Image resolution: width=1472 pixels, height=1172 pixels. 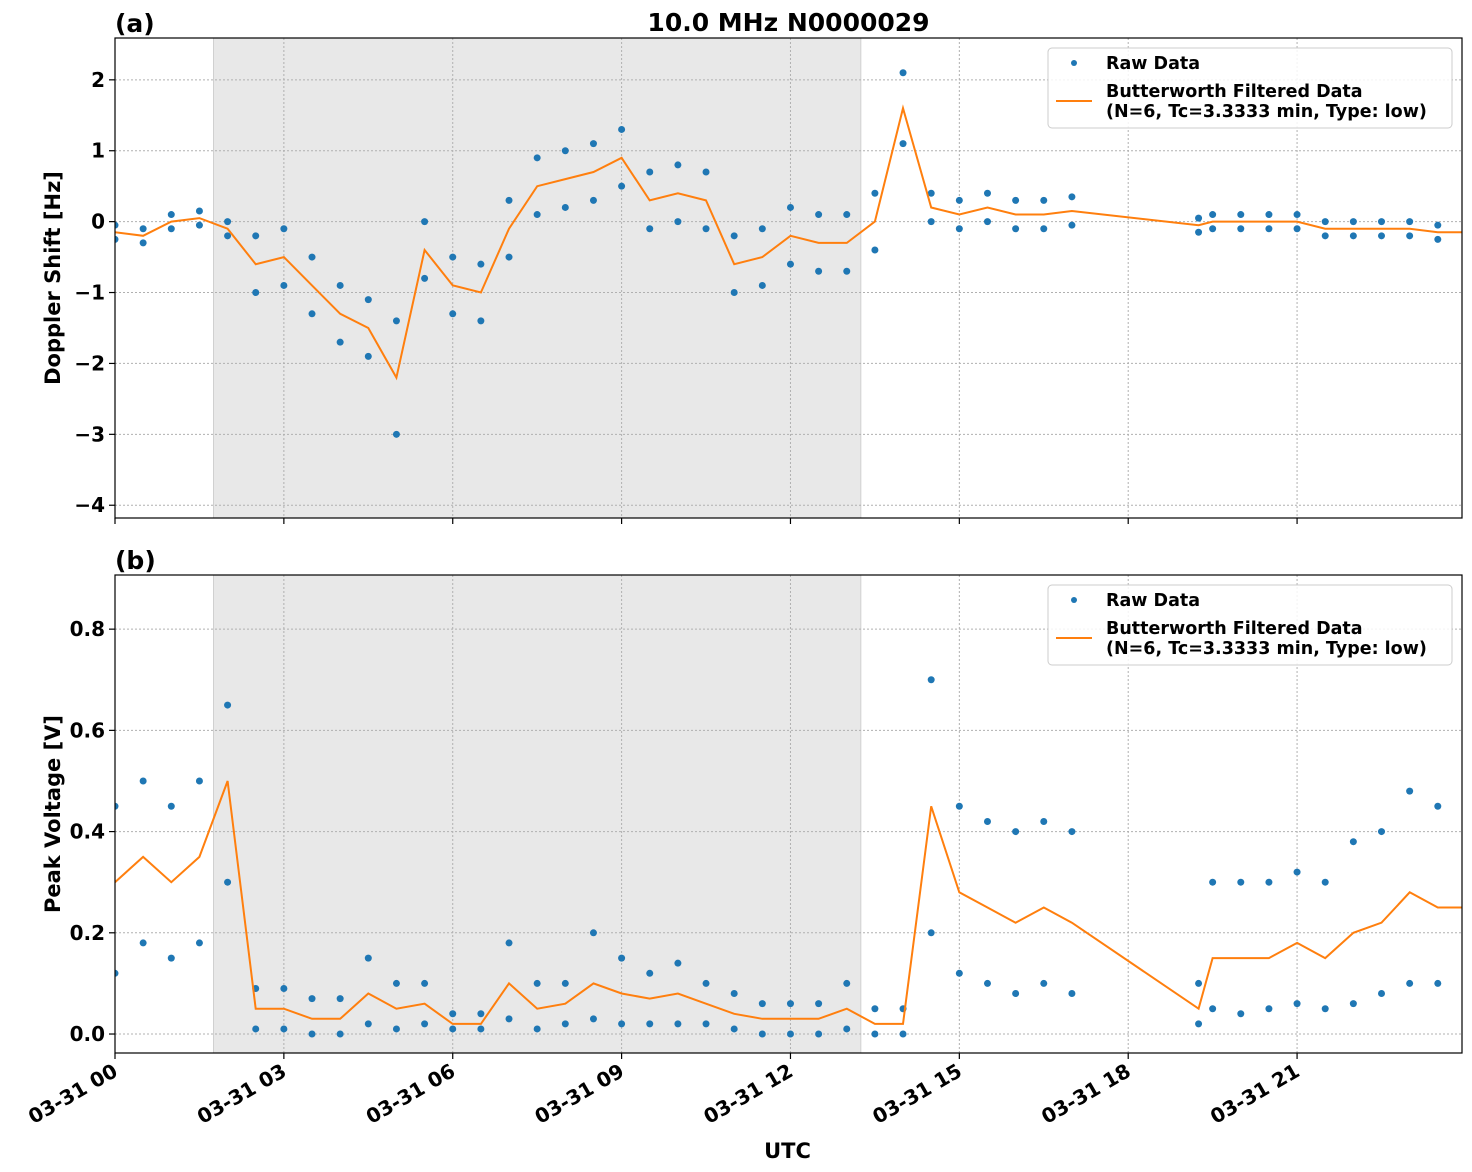 I want to click on y-tick-label: −1, so click(x=89, y=293).